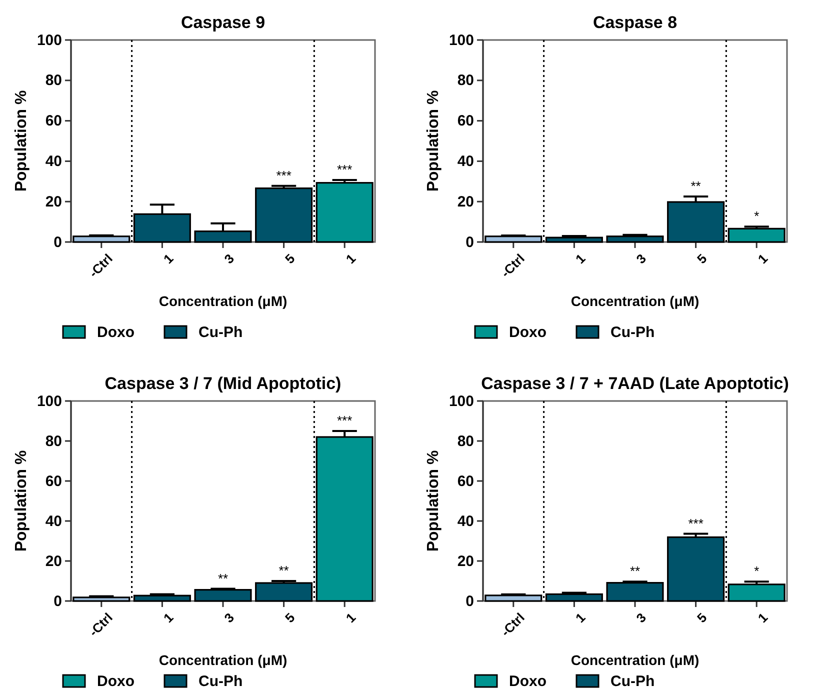  Describe the element at coordinates (223, 22) in the screenshot. I see `chart-title: Caspase 9` at that location.